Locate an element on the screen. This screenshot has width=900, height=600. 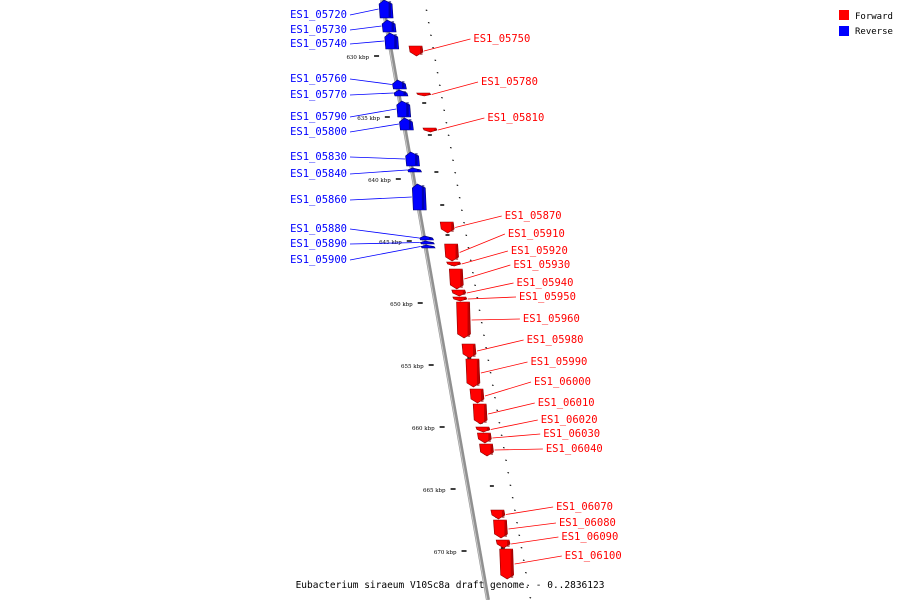
axis-tick-label: 655 kbp is located at coordinates (412, 367).